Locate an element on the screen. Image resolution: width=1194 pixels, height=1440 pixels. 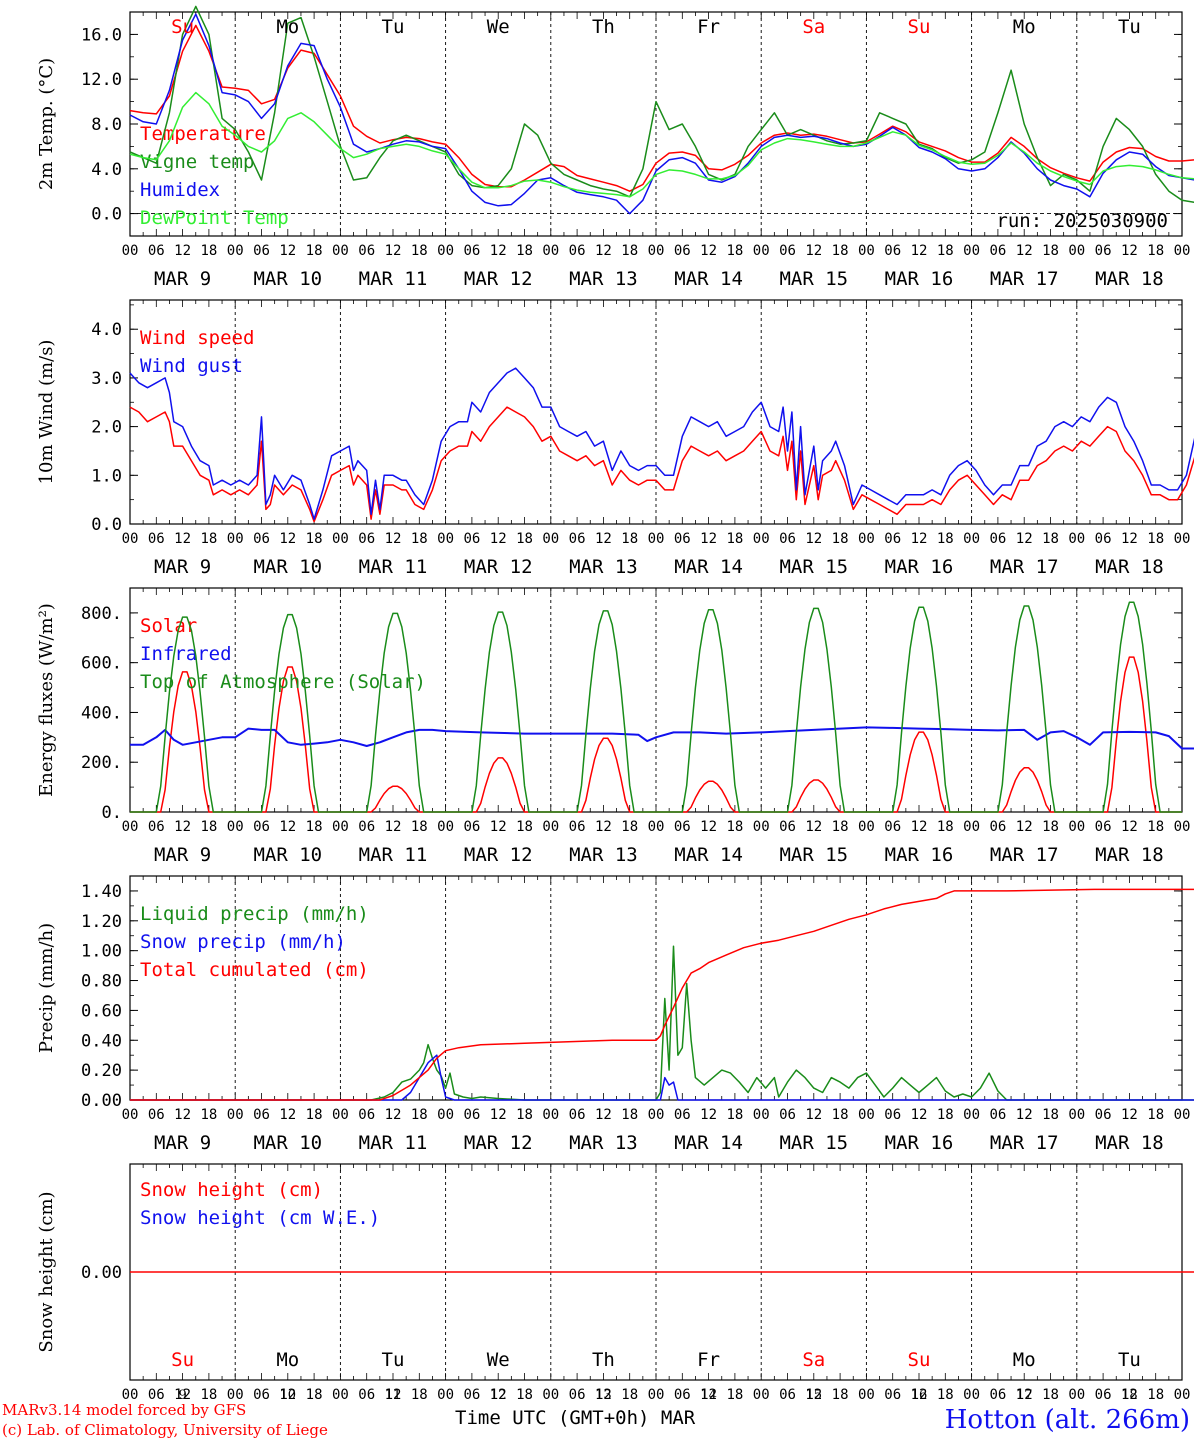
legend-entry: Humidex is located at coordinates (180, 190).